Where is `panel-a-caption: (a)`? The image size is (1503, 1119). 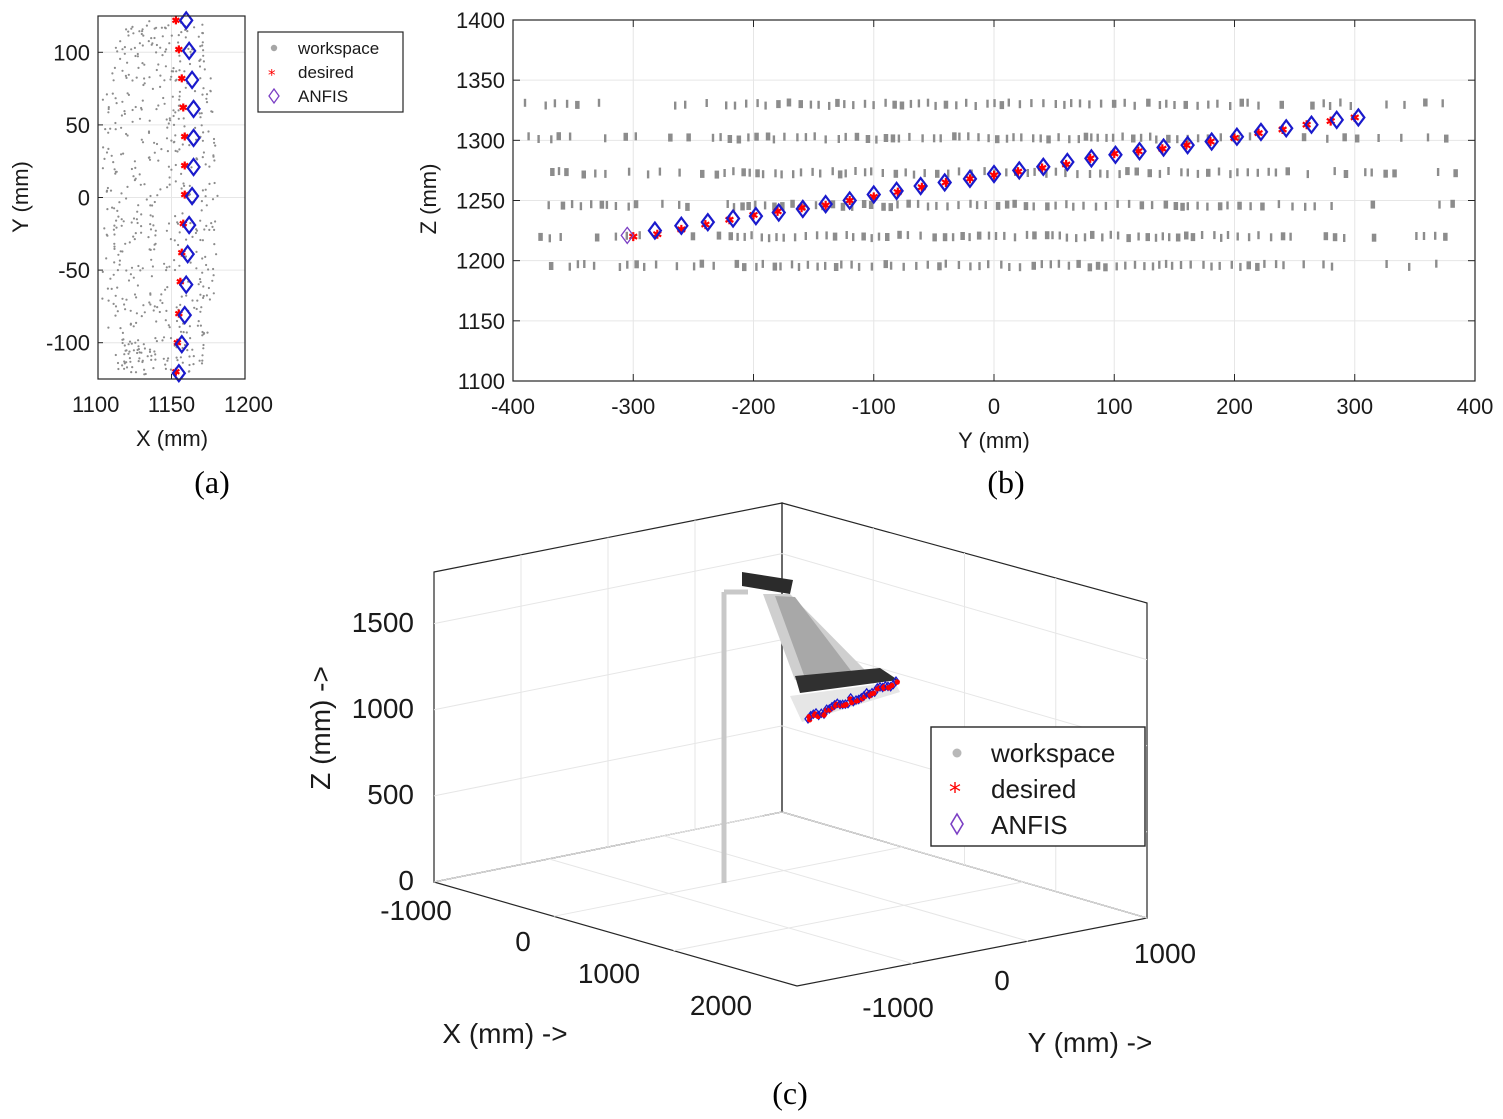
panel-a-caption: (a) is located at coordinates (212, 482).